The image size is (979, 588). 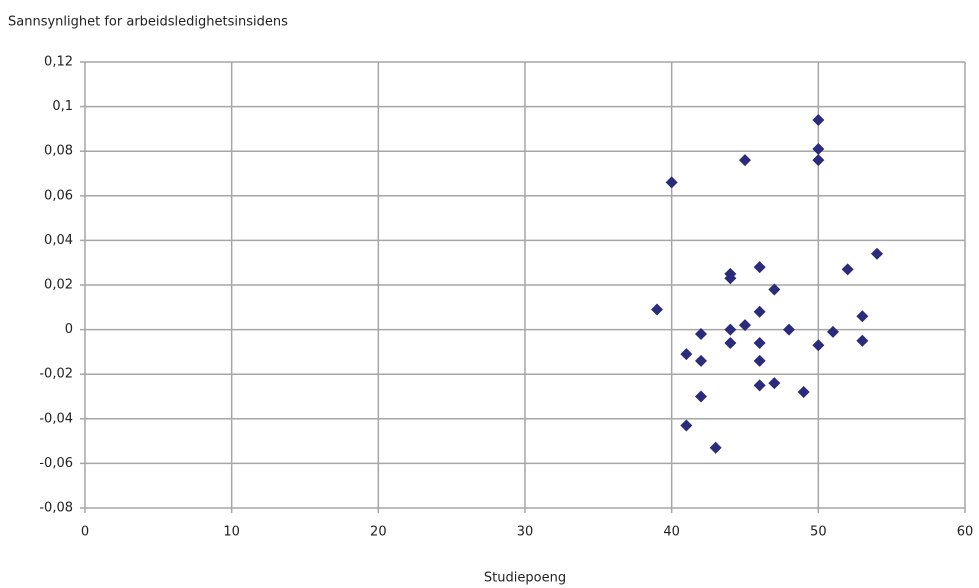 I want to click on y-tick-label: 0,08, so click(x=58, y=151).